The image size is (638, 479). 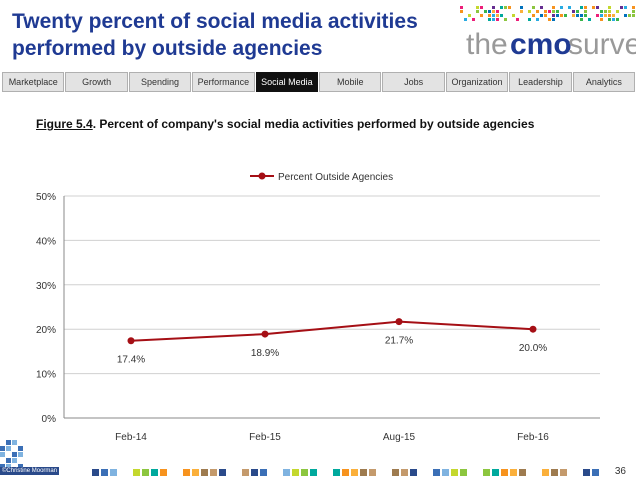 What do you see at coordinates (64, 124) in the screenshot?
I see `figure-number: Figure 5.4` at bounding box center [64, 124].